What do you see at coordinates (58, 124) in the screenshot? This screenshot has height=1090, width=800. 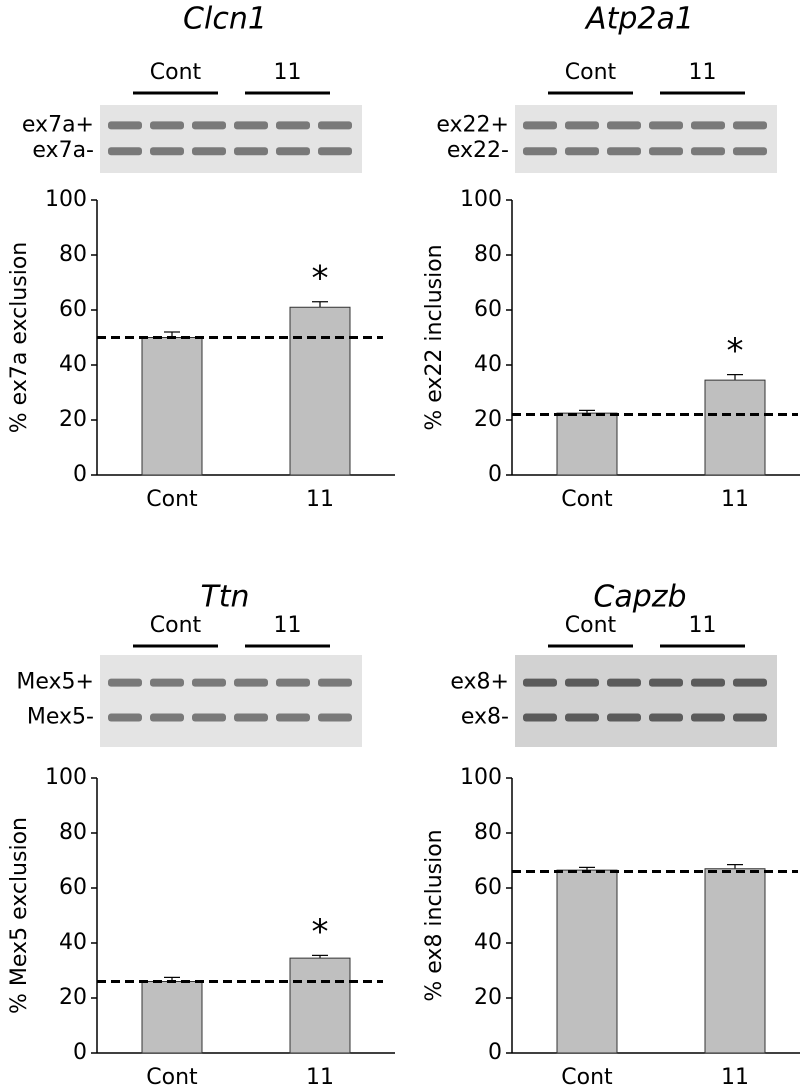 I see `band-label: ex7a+` at bounding box center [58, 124].